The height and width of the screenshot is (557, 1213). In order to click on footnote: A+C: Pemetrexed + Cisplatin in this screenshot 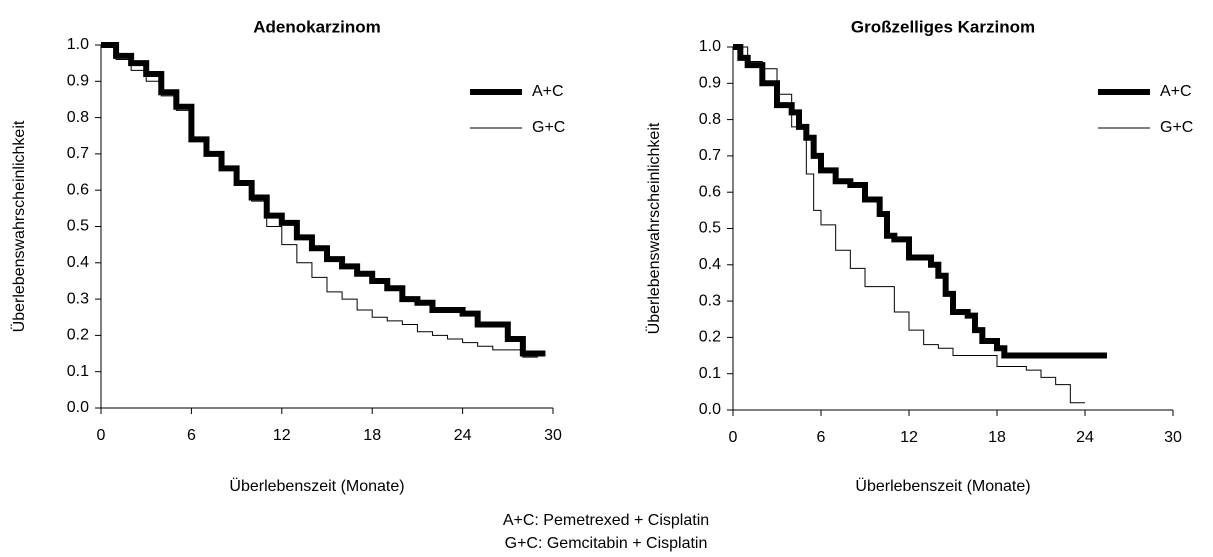, I will do `click(606, 520)`.